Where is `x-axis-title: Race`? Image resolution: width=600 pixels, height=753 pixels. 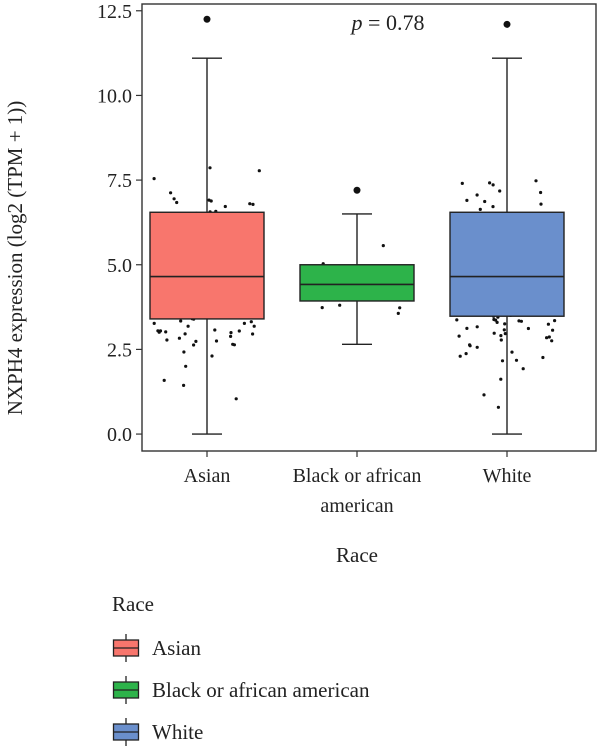 x-axis-title: Race is located at coordinates (357, 555).